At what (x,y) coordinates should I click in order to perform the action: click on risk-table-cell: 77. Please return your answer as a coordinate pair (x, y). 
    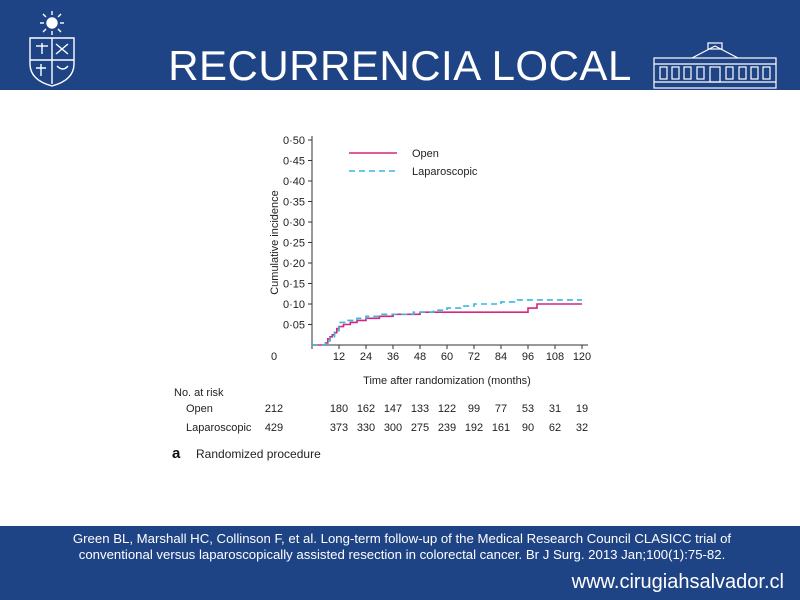
    Looking at the image, I should click on (501, 409).